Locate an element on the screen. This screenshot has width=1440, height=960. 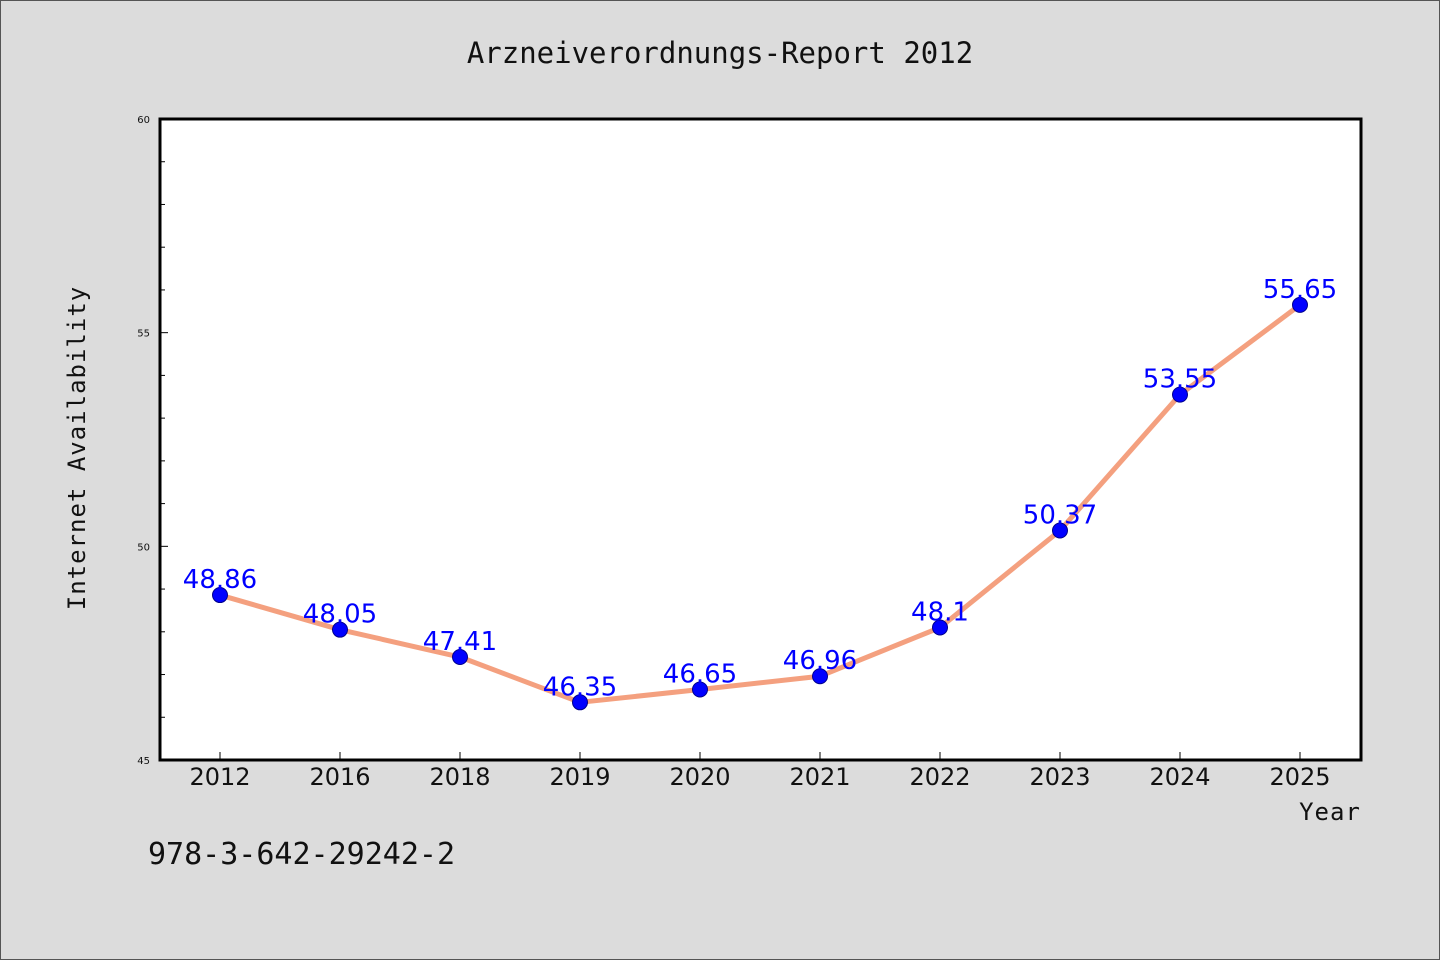
data-label-2018: 47.41 is located at coordinates (460, 642).